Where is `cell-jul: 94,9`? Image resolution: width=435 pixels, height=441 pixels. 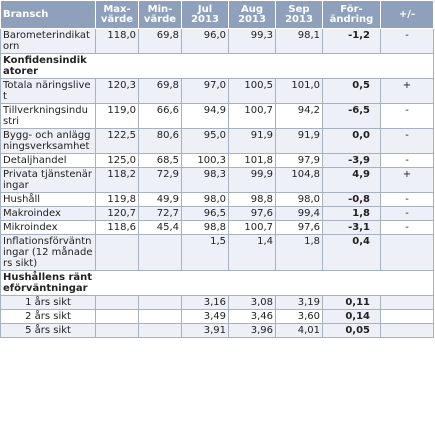
cell-jul: 94,9 is located at coordinates (205, 116).